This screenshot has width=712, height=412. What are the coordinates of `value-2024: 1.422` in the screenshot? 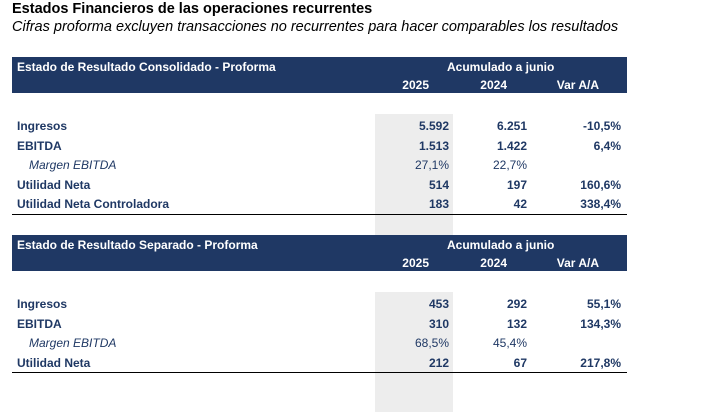 It's located at (511, 145).